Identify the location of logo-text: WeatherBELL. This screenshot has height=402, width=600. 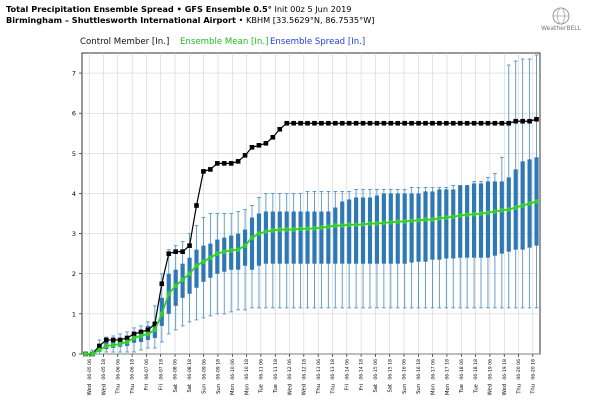
(561, 28).